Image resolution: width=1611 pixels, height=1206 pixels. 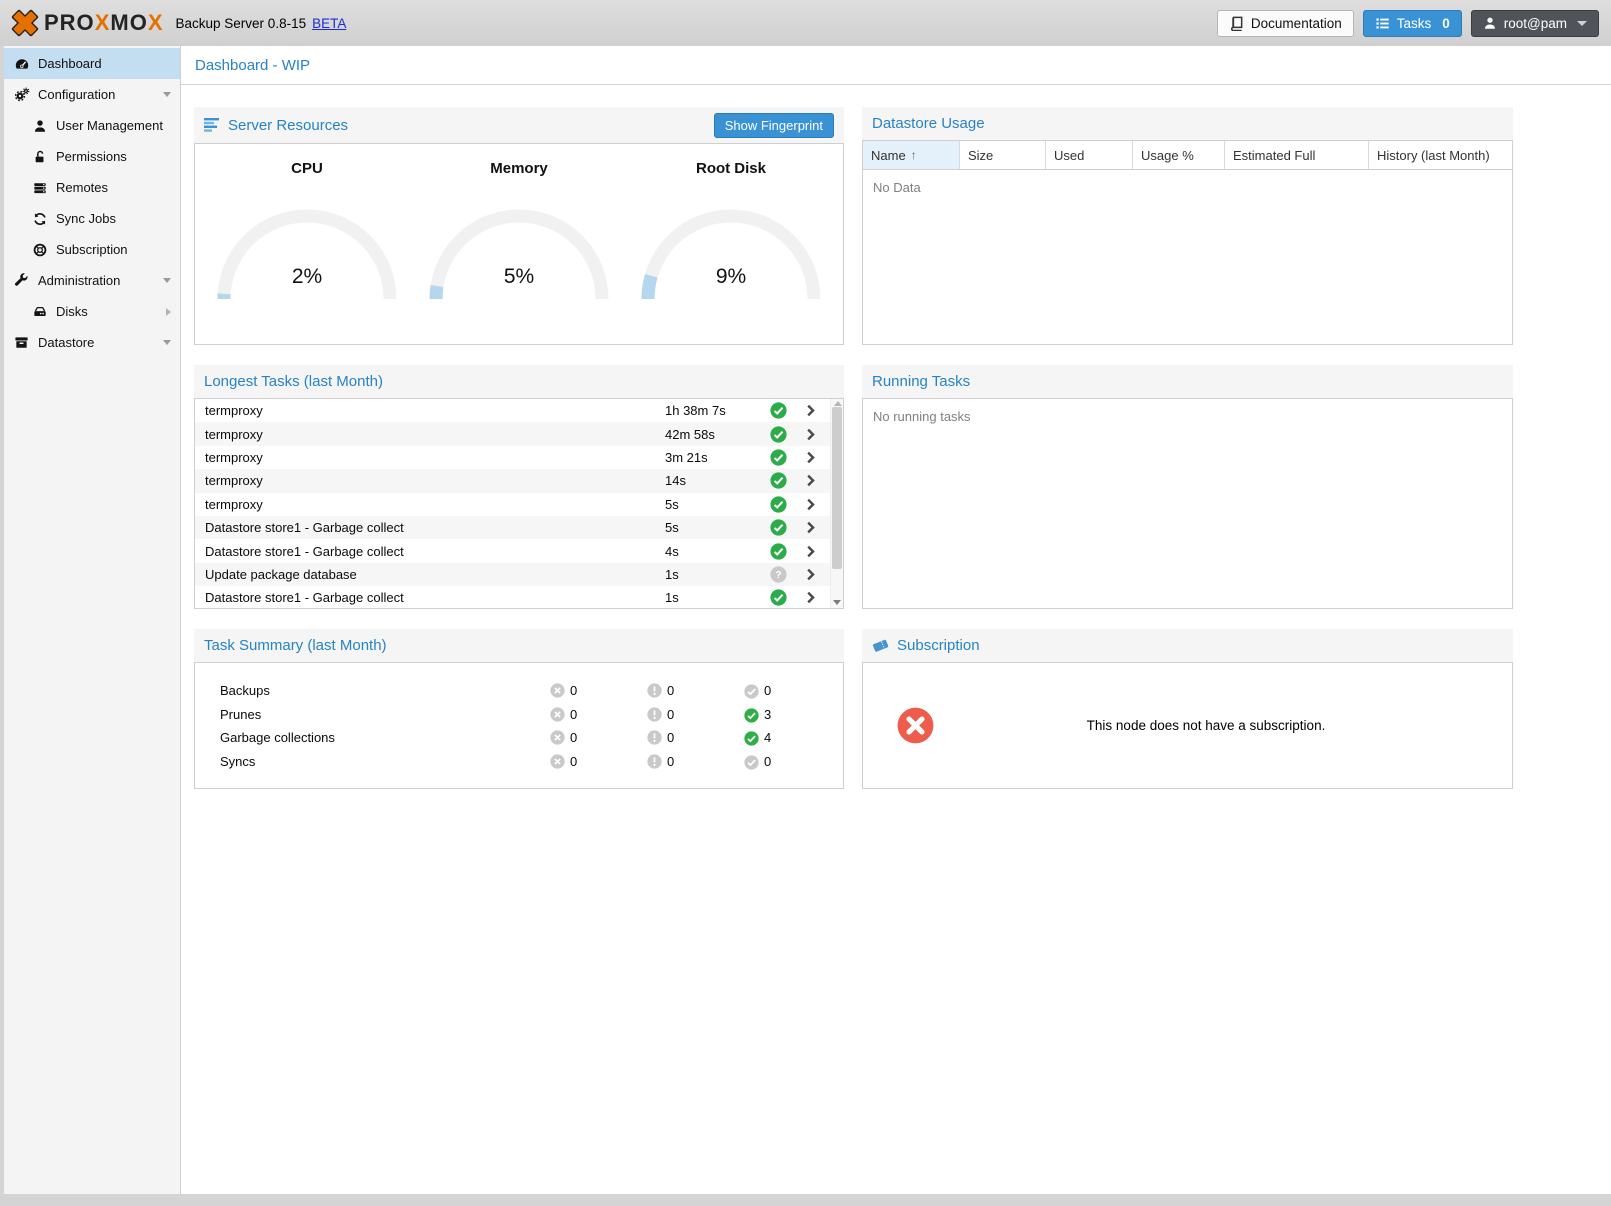 I want to click on task-duration: 4s, so click(x=672, y=551).